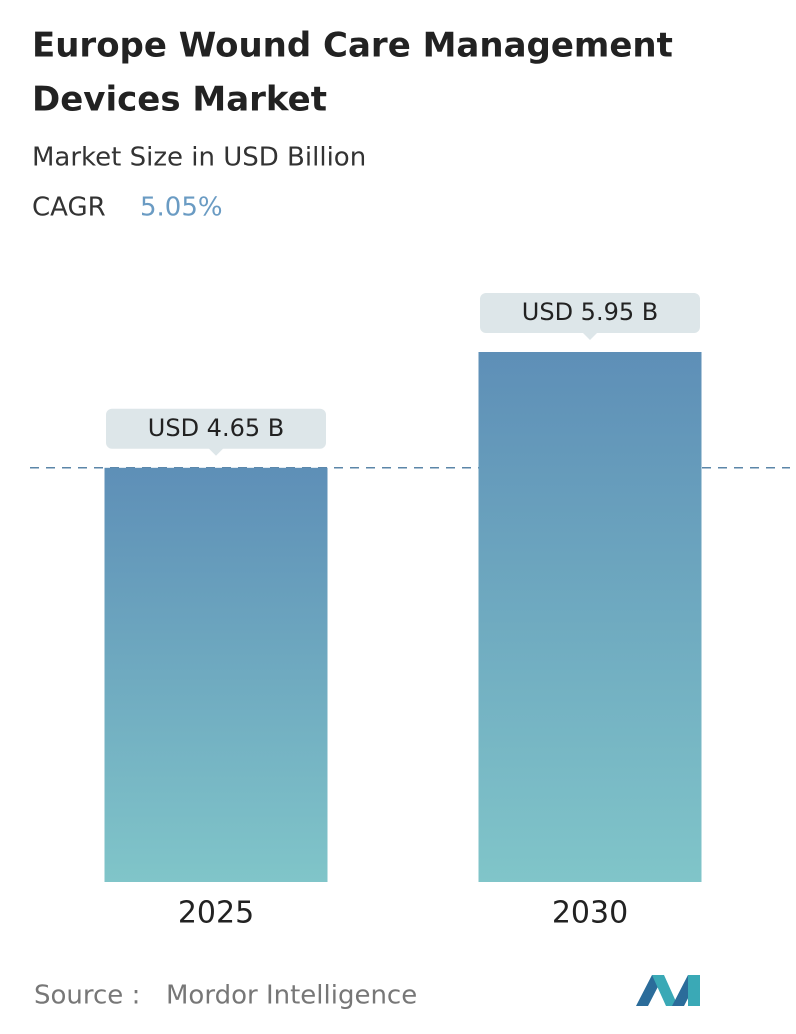 Image resolution: width=796 pixels, height=1034 pixels. I want to click on chart-title: Devices Market, so click(179, 100).